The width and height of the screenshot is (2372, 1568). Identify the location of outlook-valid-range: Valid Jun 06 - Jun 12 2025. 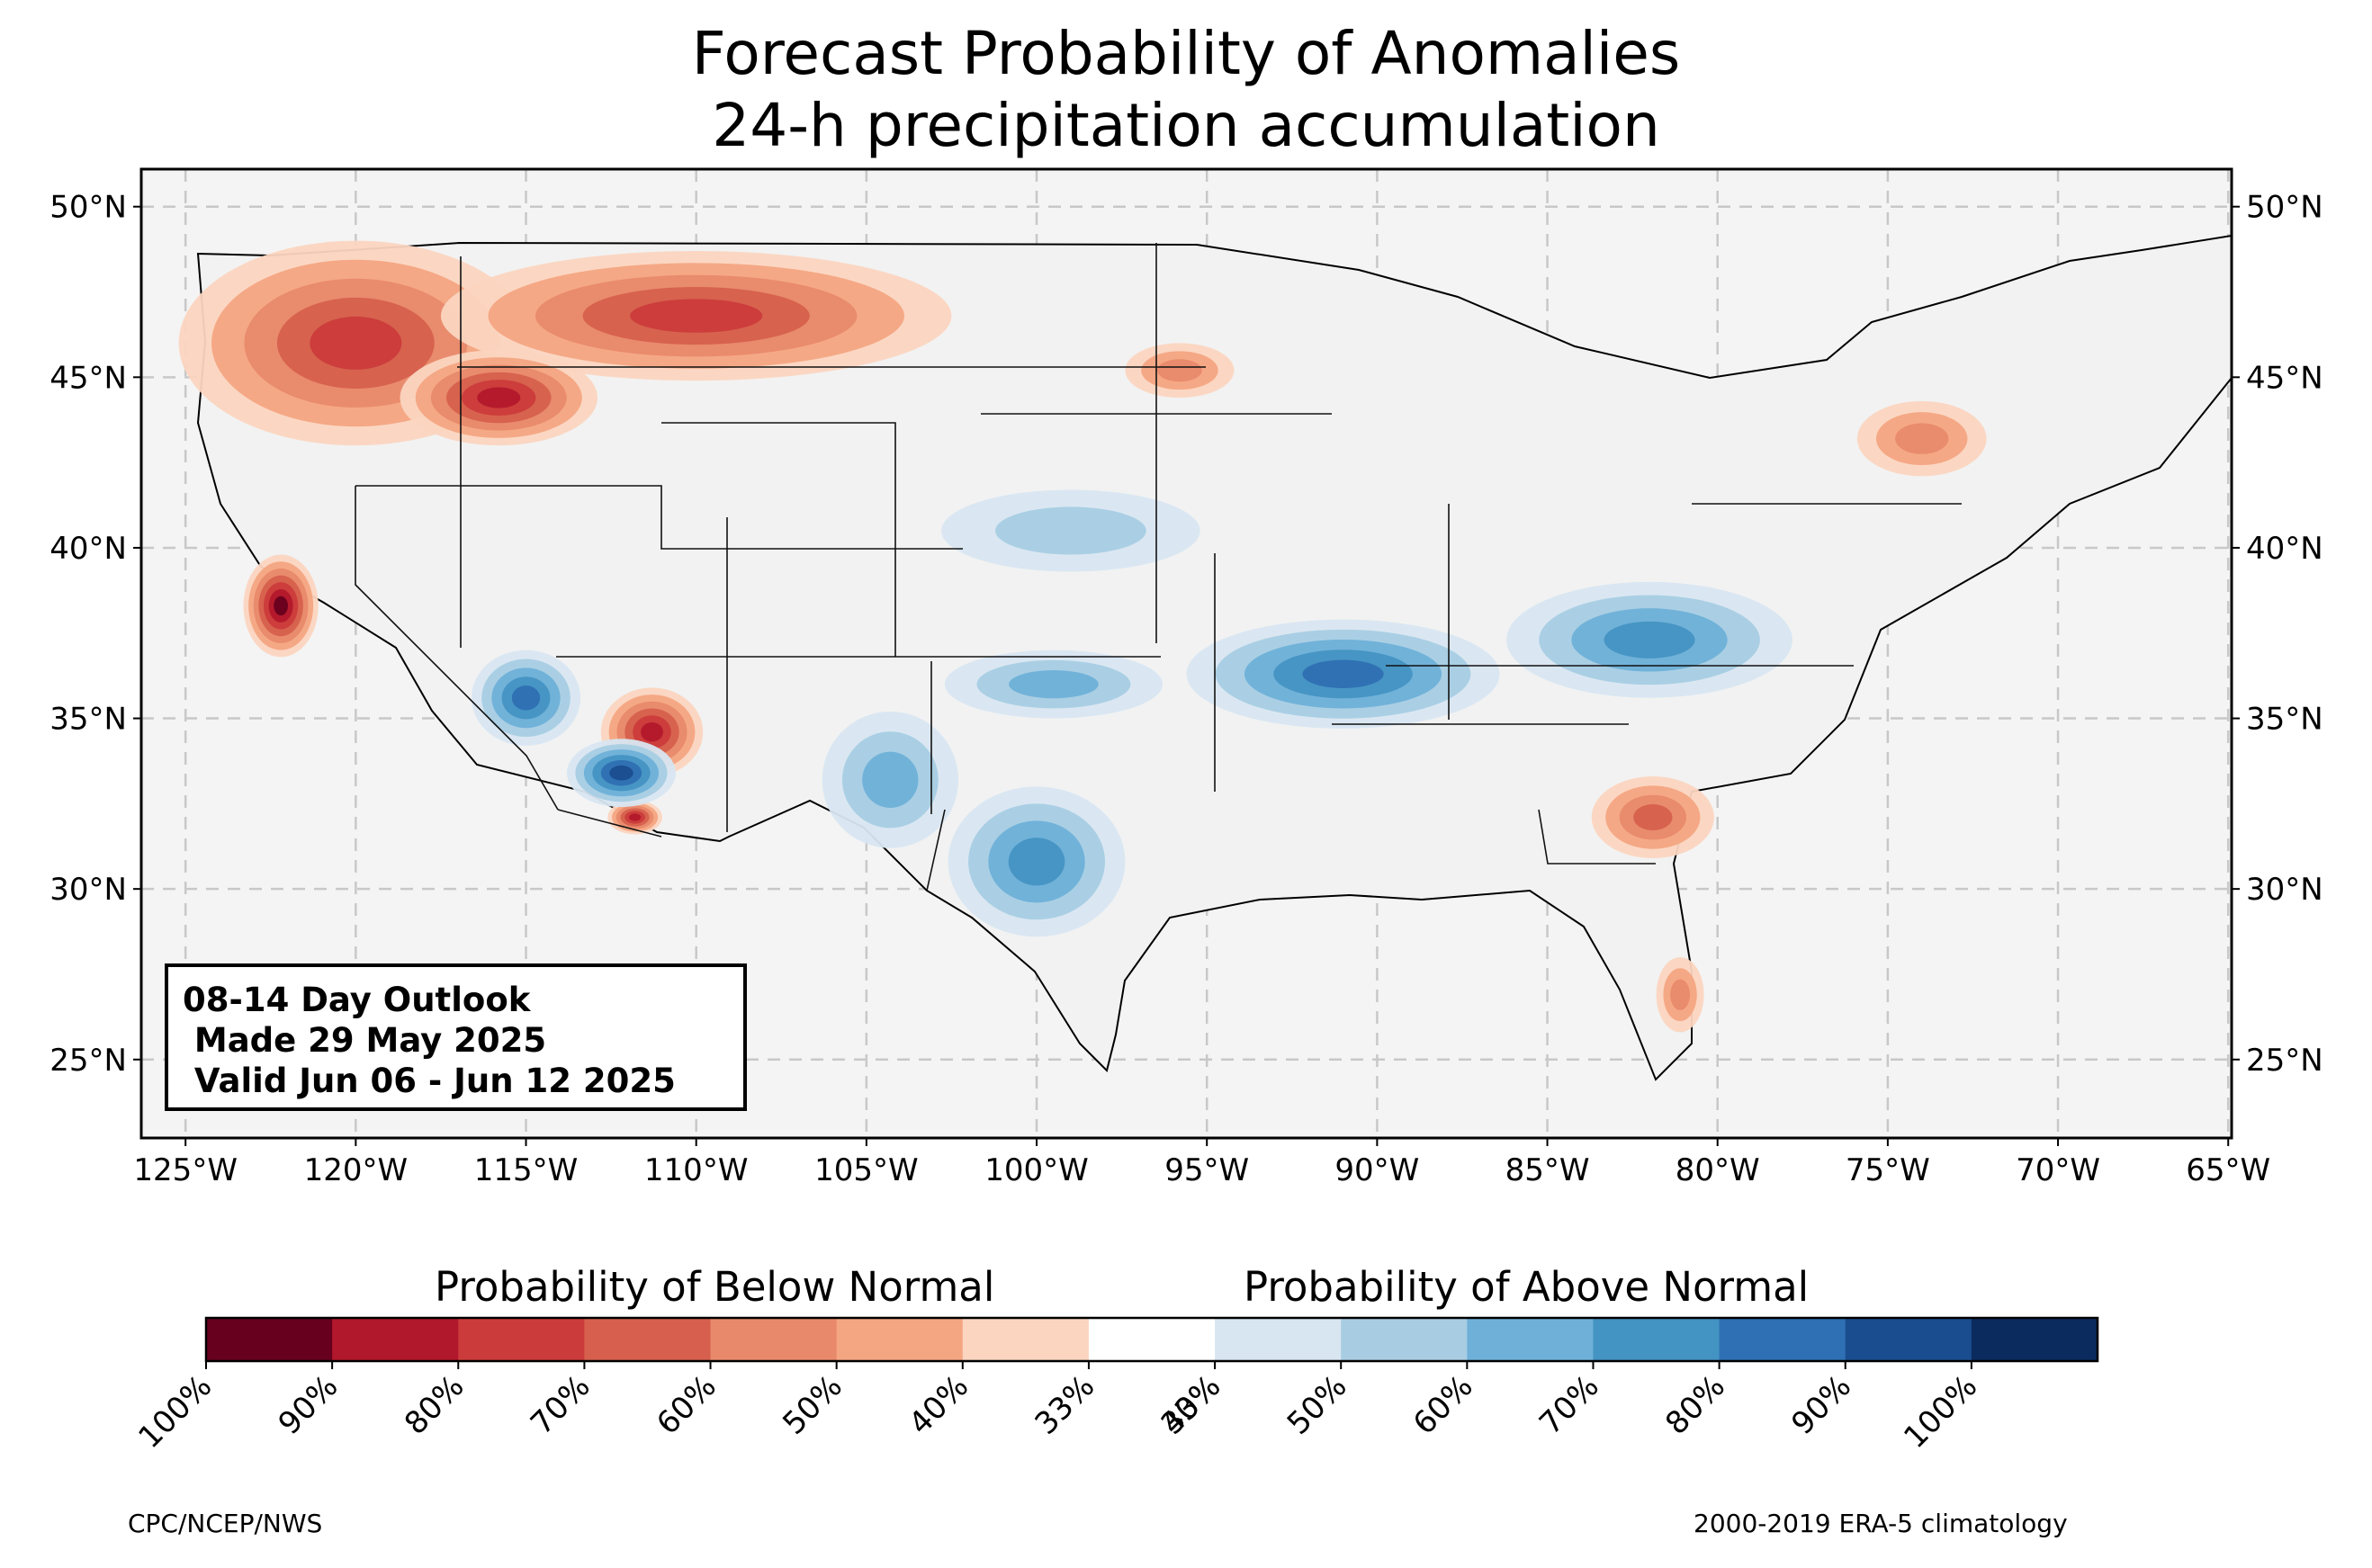
(434, 1081).